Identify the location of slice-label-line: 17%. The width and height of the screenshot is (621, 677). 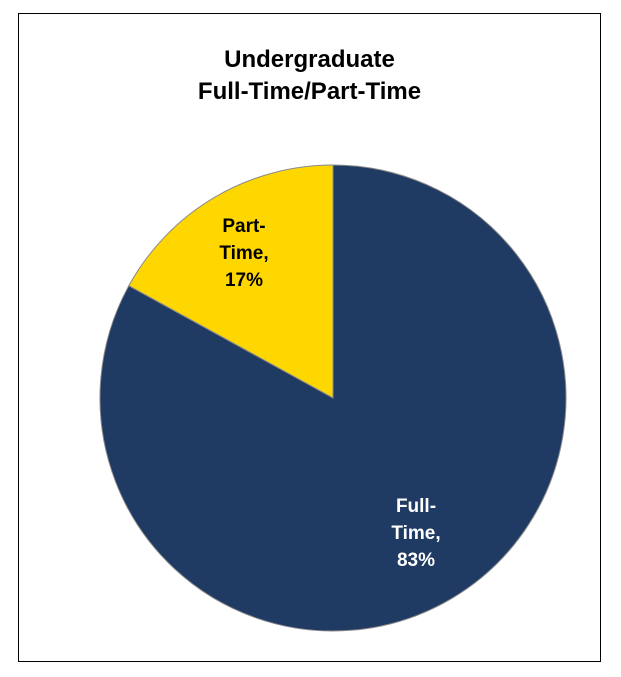
(244, 280).